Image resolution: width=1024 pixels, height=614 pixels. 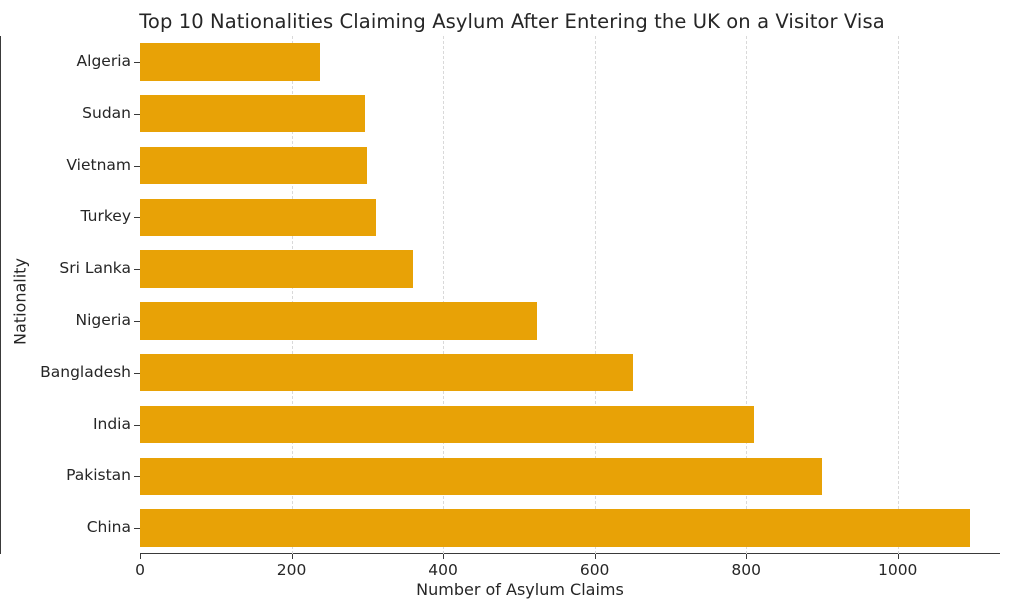 What do you see at coordinates (137, 529) in the screenshot?
I see `y-tick-mark-china` at bounding box center [137, 529].